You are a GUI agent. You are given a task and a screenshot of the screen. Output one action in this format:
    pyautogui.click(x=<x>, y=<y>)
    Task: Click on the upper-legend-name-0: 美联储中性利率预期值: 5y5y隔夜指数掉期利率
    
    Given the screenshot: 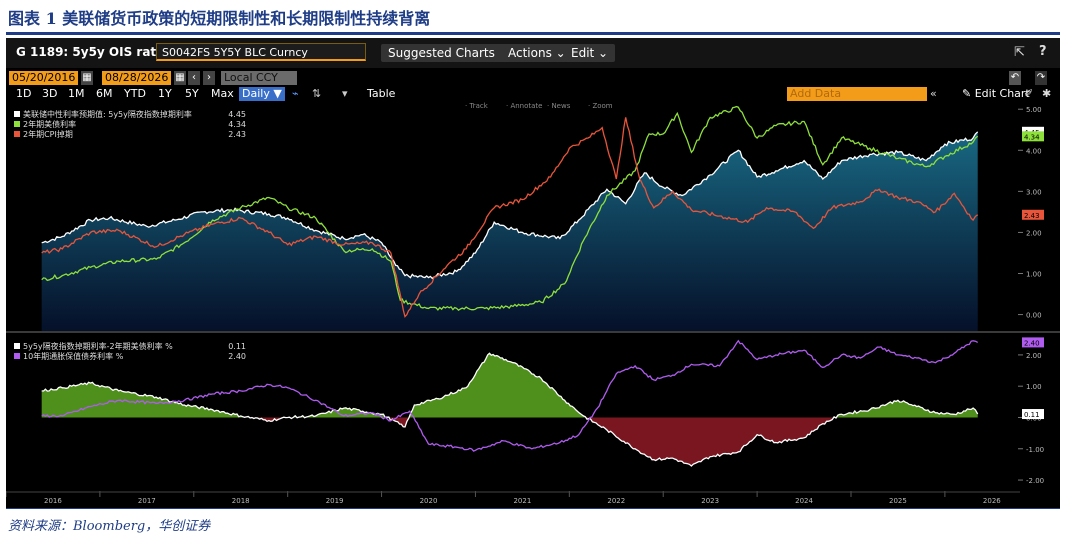 What is the action you would take?
    pyautogui.click(x=107, y=114)
    